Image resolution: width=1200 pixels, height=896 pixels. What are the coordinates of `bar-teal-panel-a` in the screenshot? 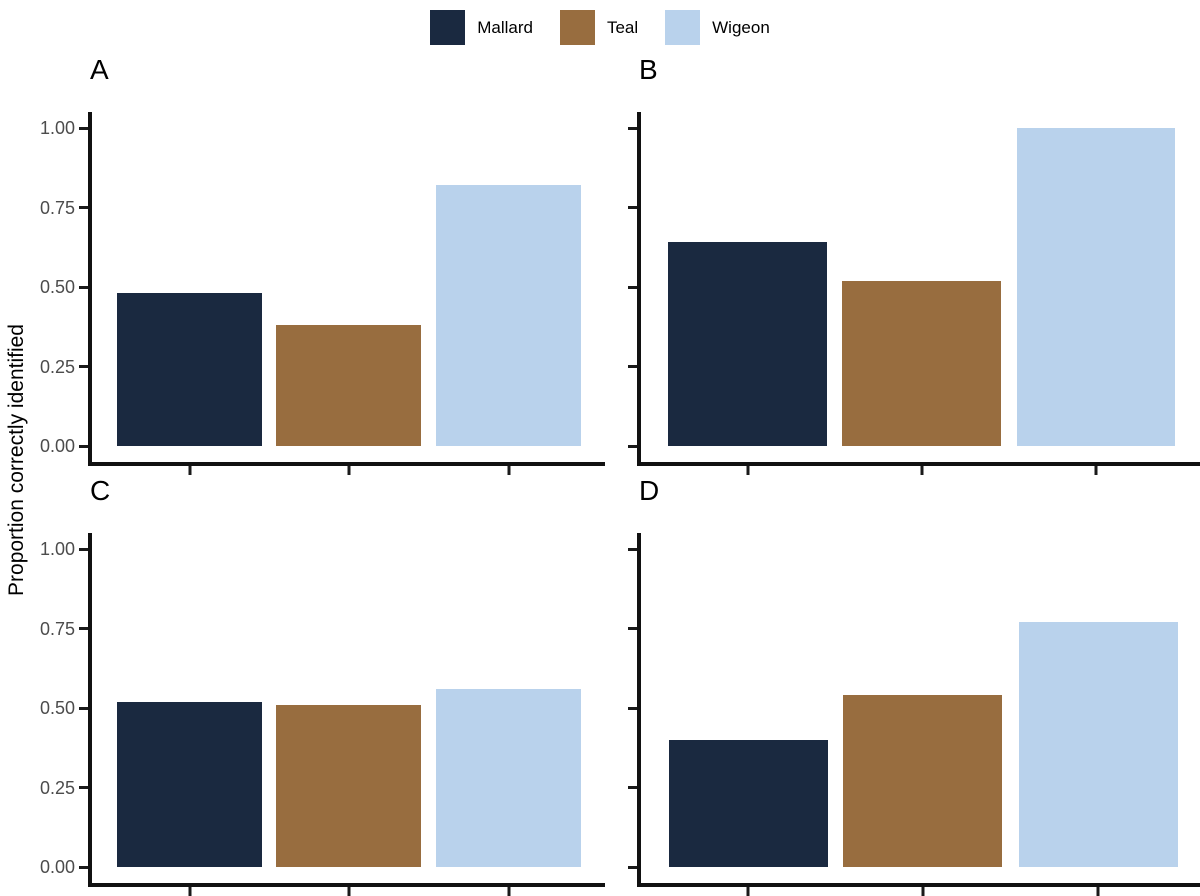 It's located at (349, 385).